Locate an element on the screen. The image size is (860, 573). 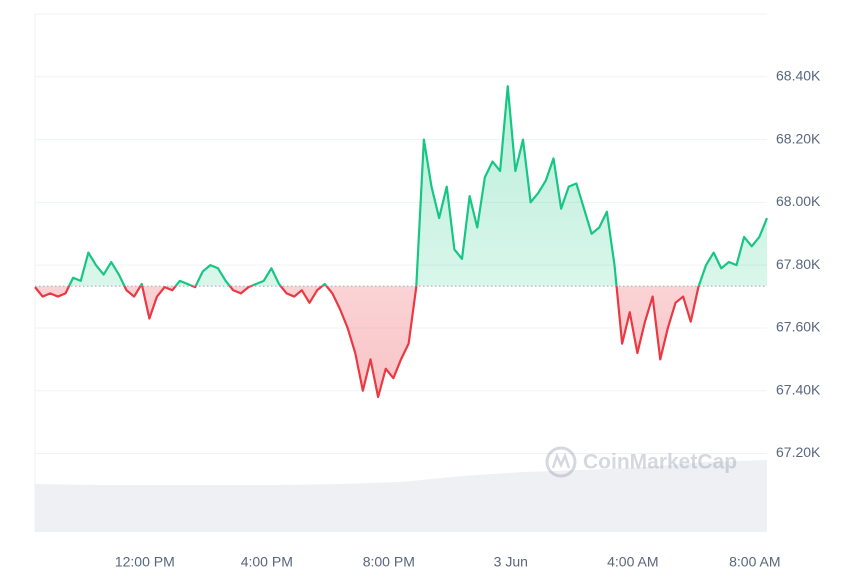
y-tick-label: 67.80K is located at coordinates (798, 264).